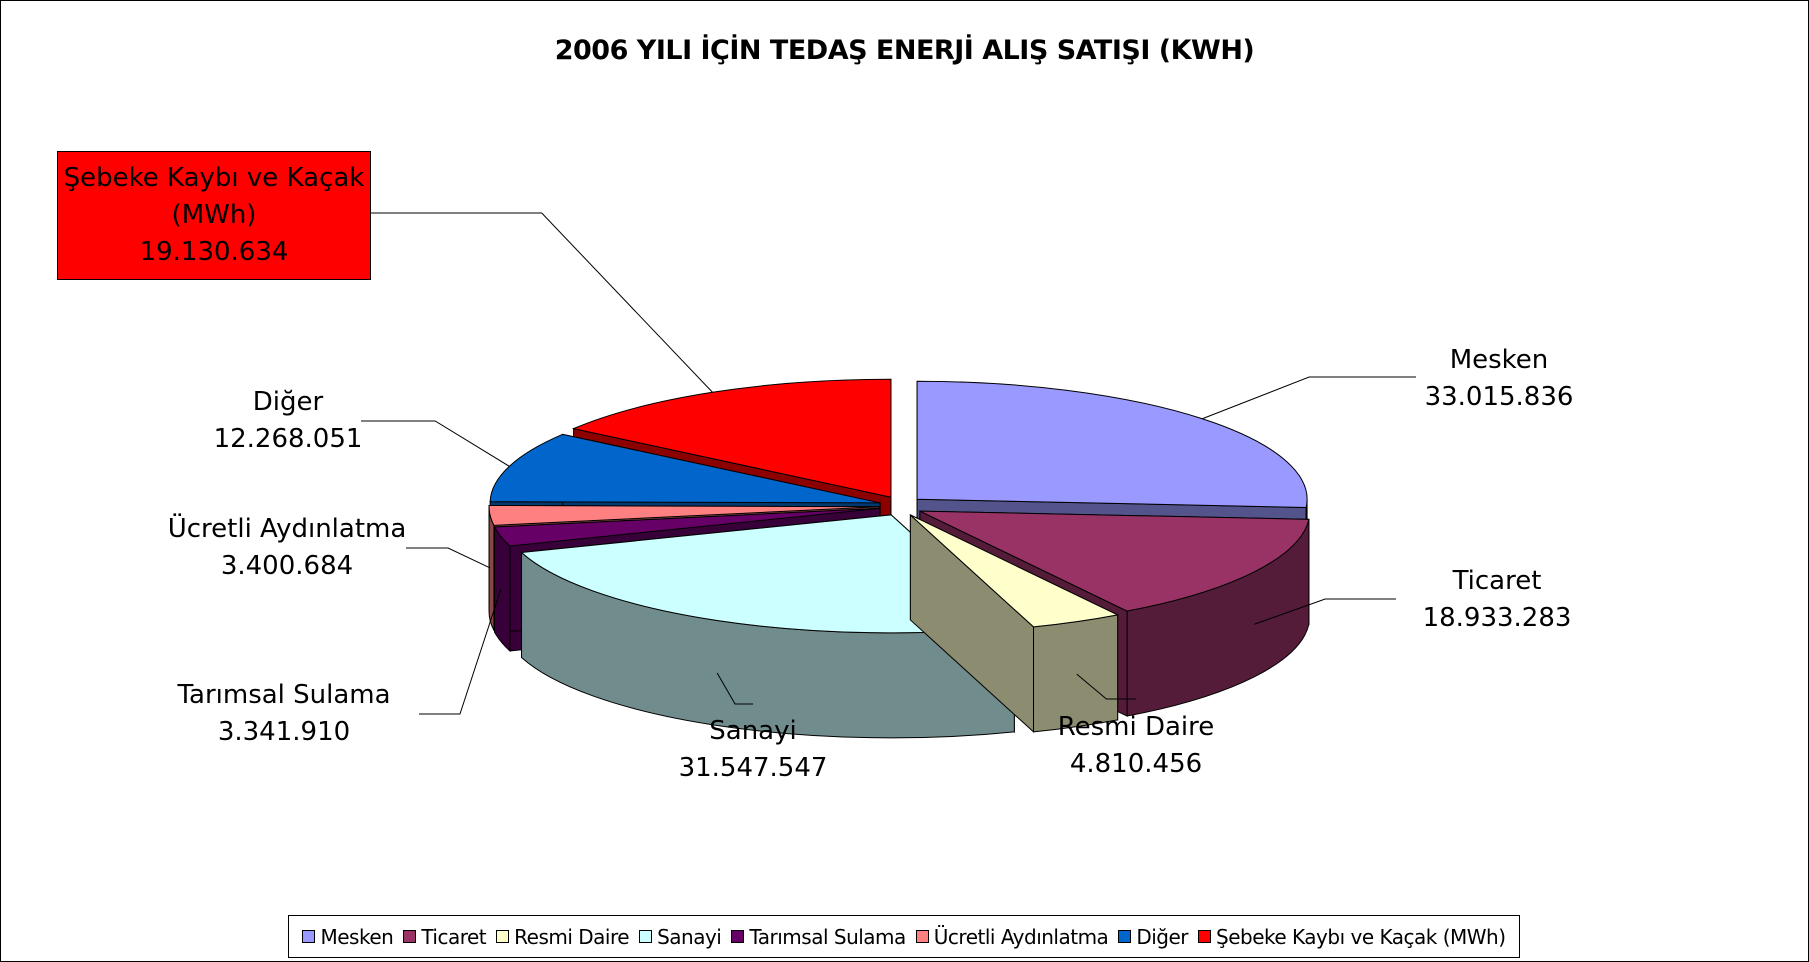 This screenshot has width=1809, height=962. What do you see at coordinates (1497, 600) in the screenshot?
I see `data-label: Ticaret 18.933.283` at bounding box center [1497, 600].